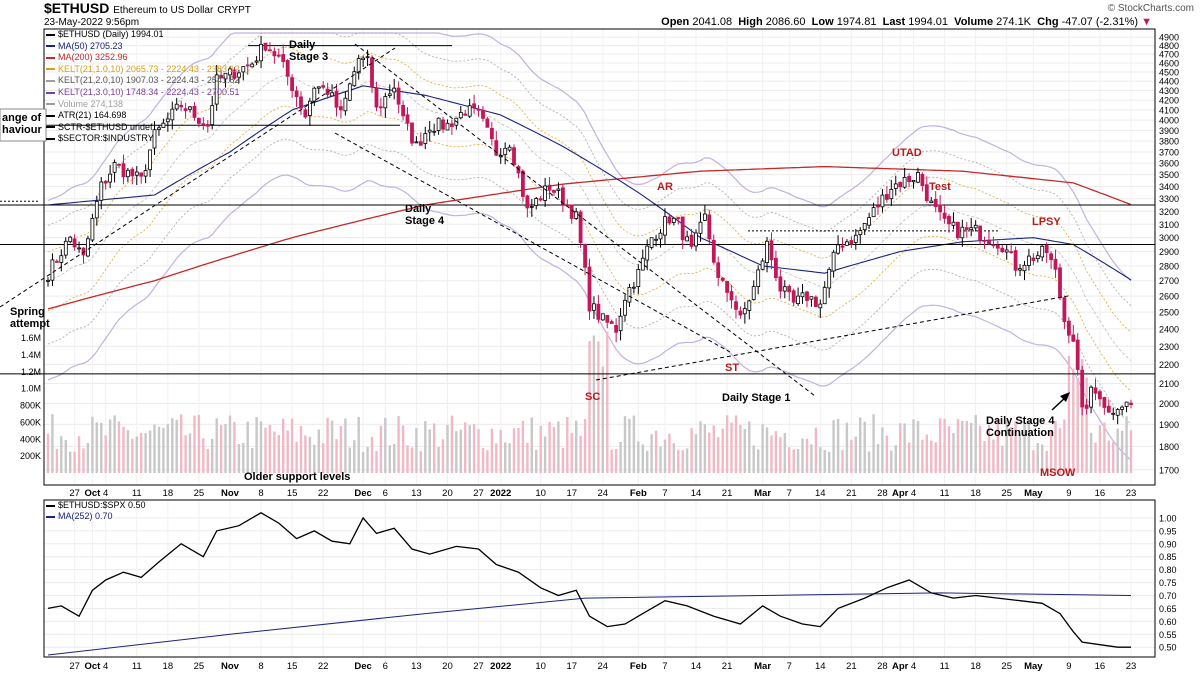 This screenshot has height=675, width=1200. I want to click on price-tick-label: 3800, so click(1169, 142).